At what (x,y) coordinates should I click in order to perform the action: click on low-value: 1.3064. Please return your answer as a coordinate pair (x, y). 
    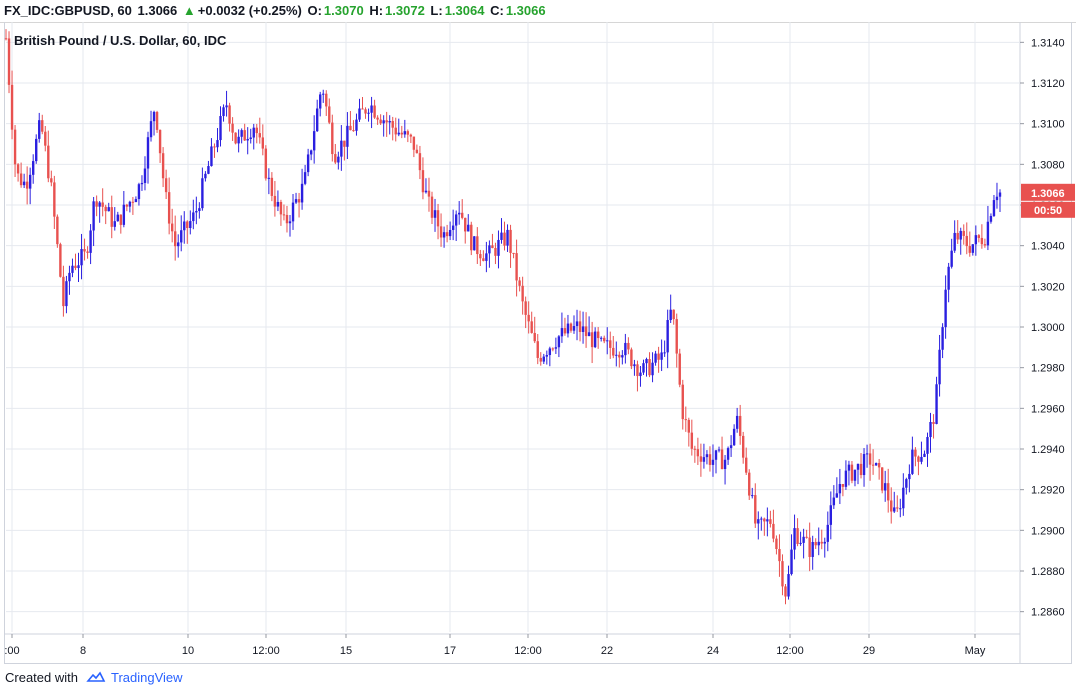
    Looking at the image, I should click on (464, 10).